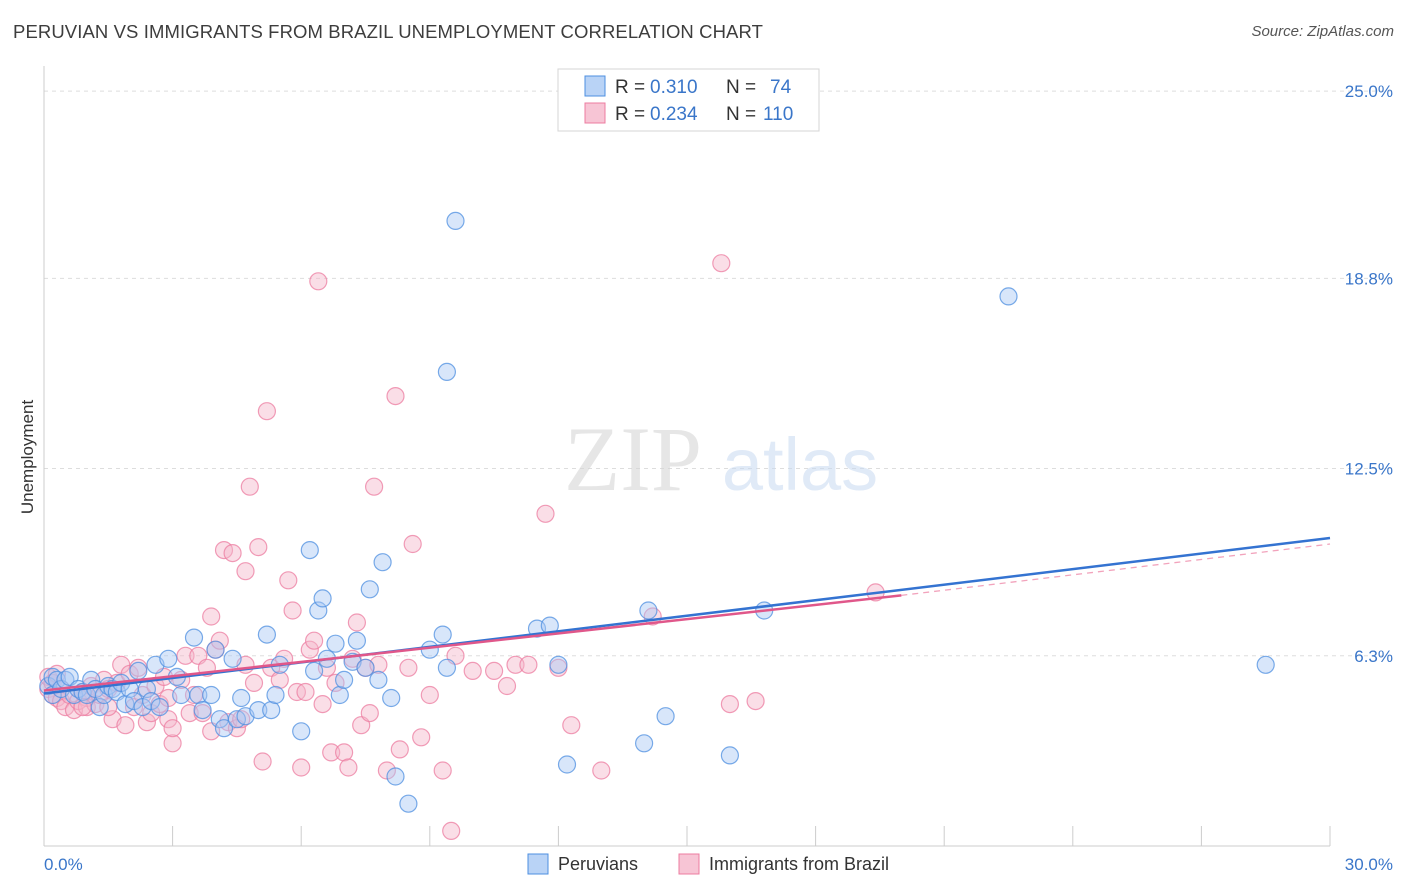 The height and width of the screenshot is (892, 1406). What do you see at coordinates (778, 114) in the screenshot?
I see `legend-n-value-brazil: 110` at bounding box center [778, 114].